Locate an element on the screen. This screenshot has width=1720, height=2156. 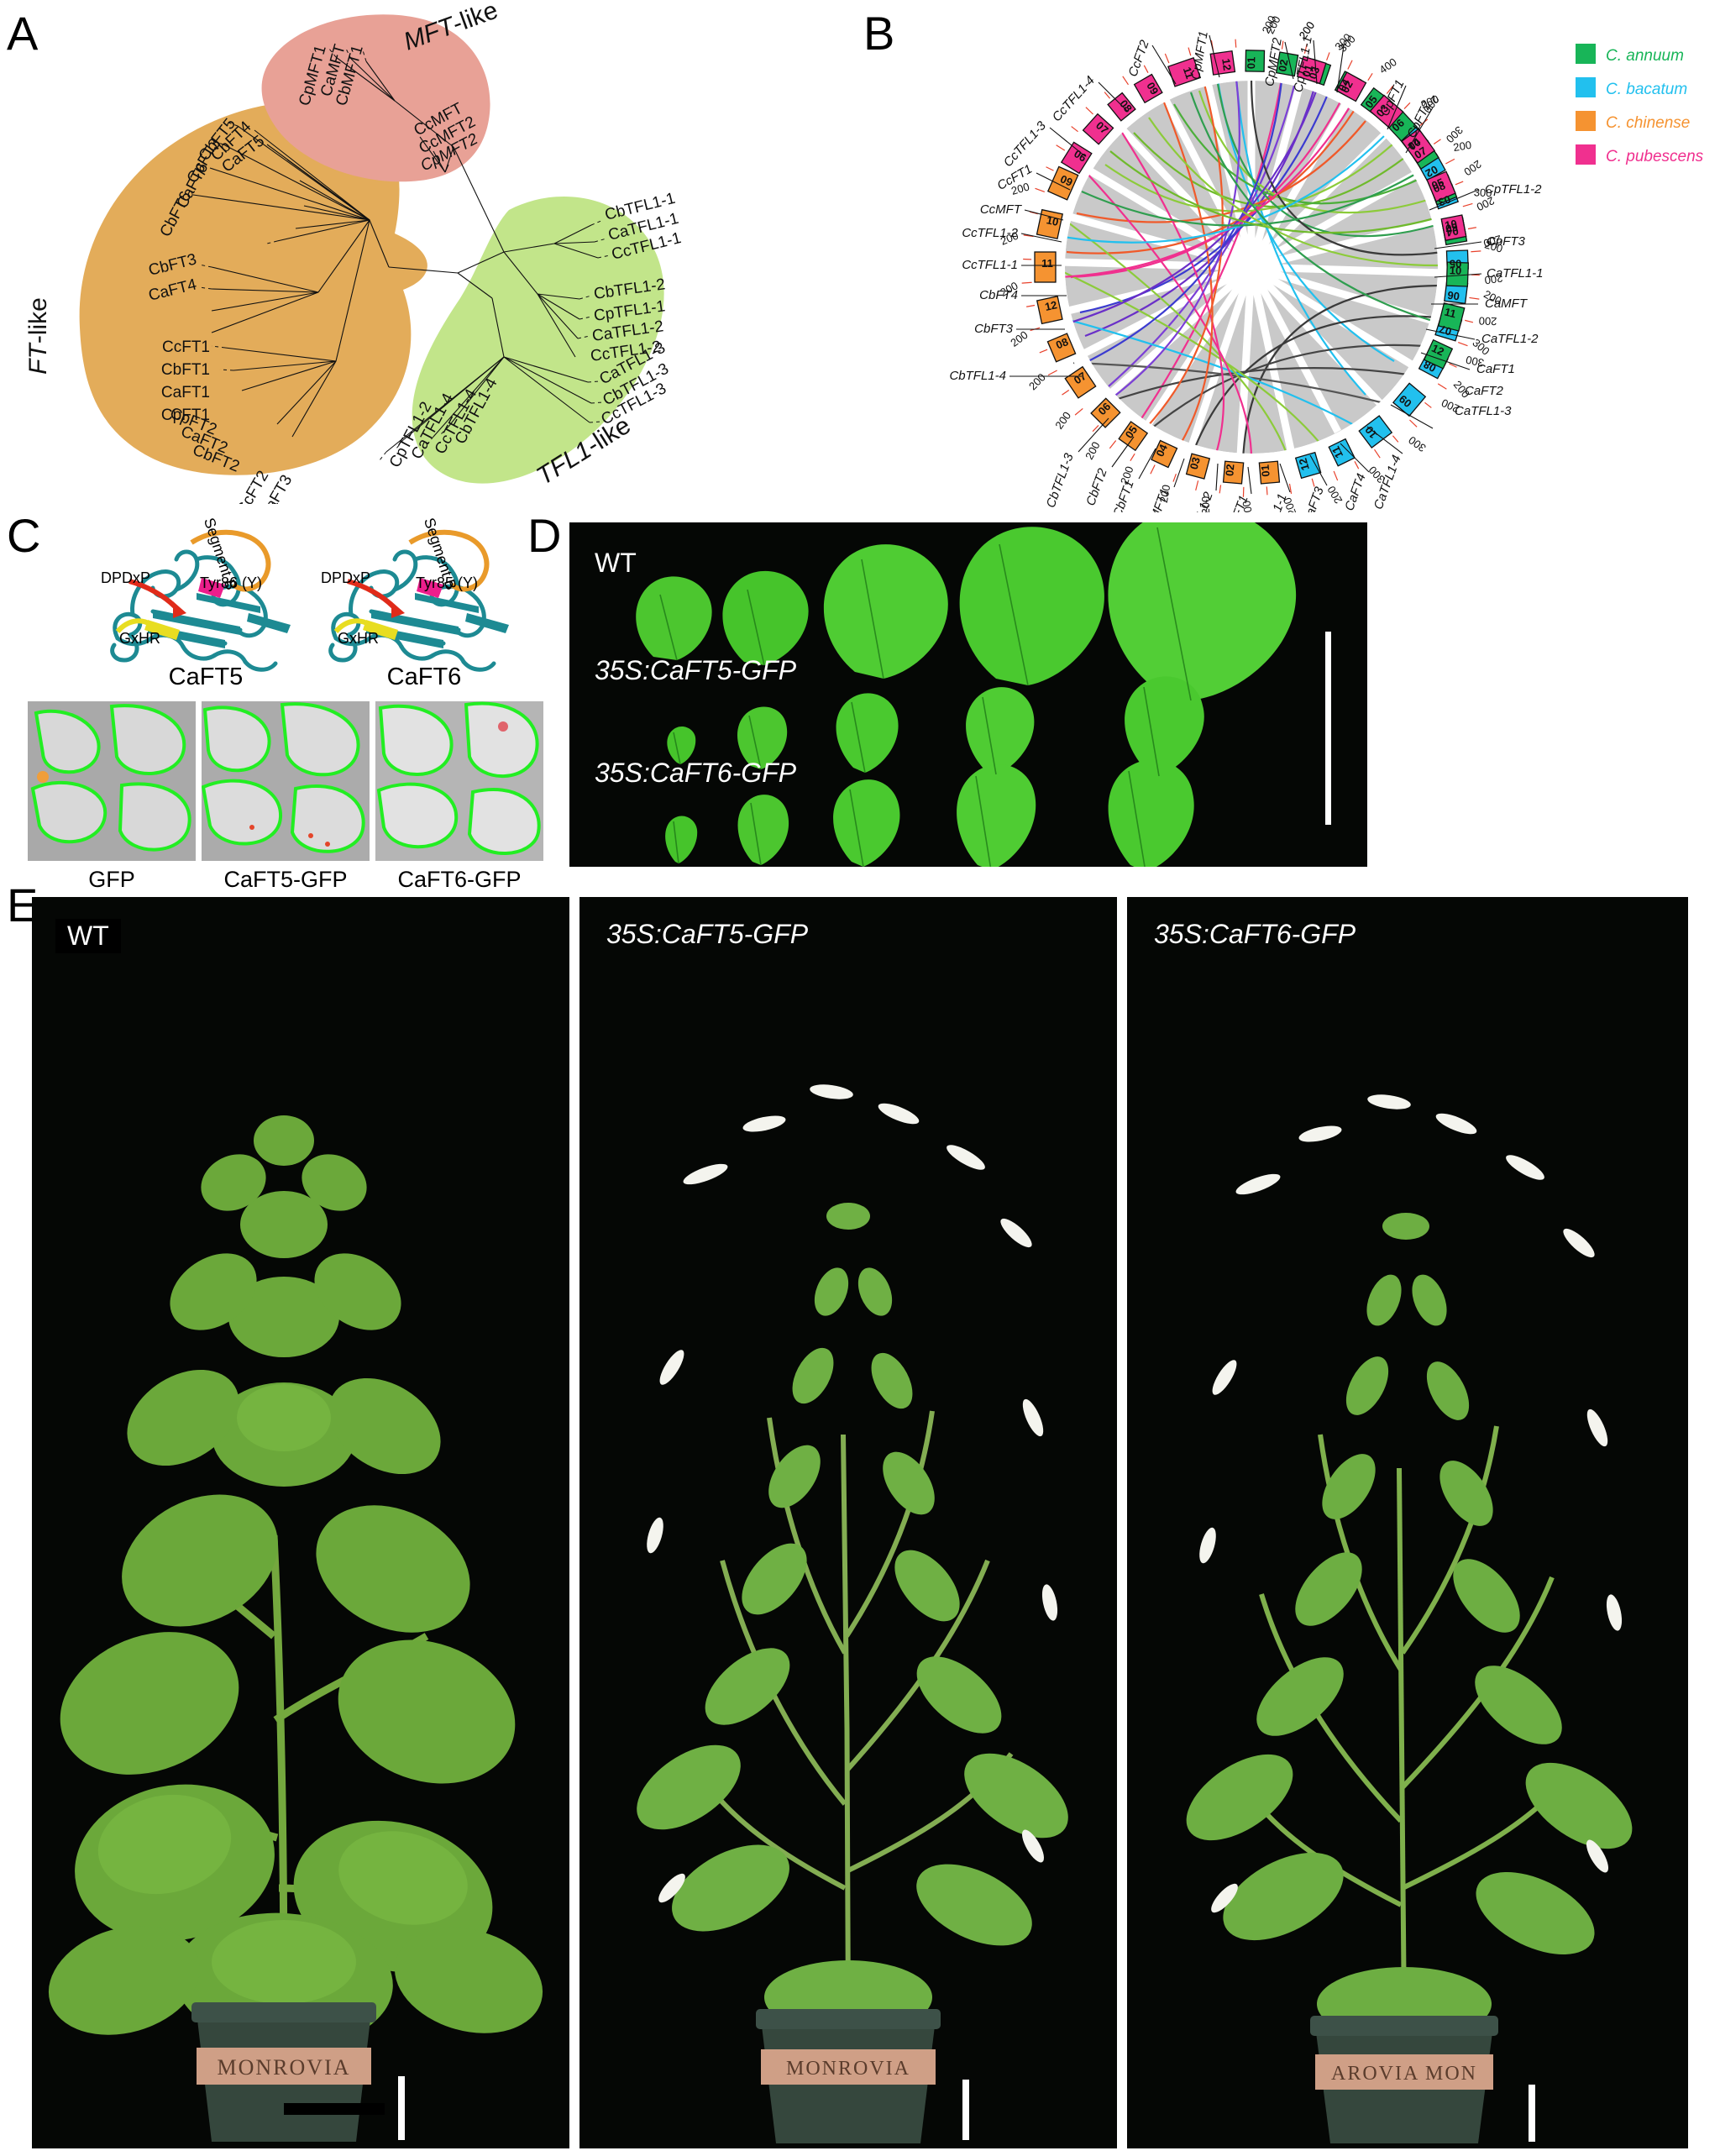
micrograph-caption-caft5-gfp: CaFT5-GFP is located at coordinates (285, 879).